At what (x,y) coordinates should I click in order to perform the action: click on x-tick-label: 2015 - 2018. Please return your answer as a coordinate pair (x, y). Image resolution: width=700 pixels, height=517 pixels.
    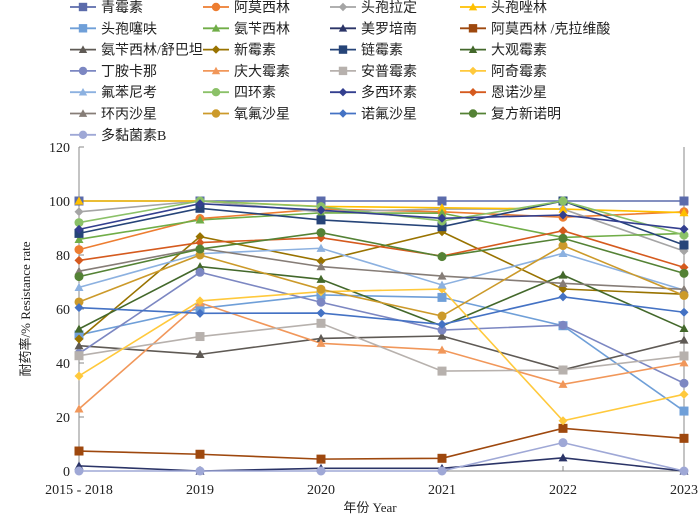
    Looking at the image, I should click on (79, 490).